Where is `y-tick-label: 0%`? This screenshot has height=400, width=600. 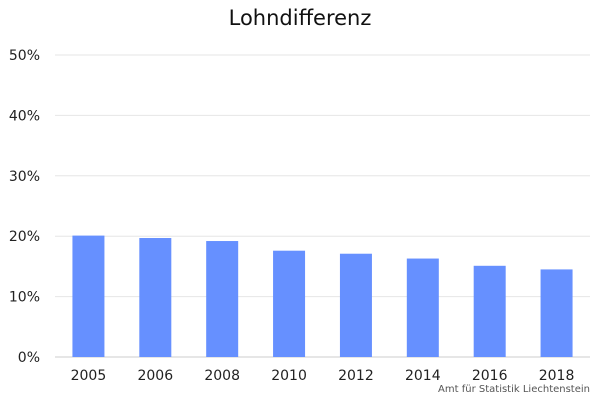 y-tick-label: 0% is located at coordinates (29, 358).